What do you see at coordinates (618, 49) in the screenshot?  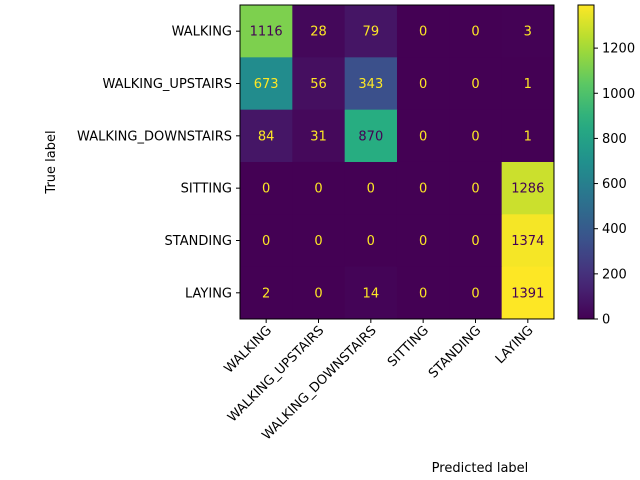 I see `colorbar-tick-label: 1200` at bounding box center [618, 49].